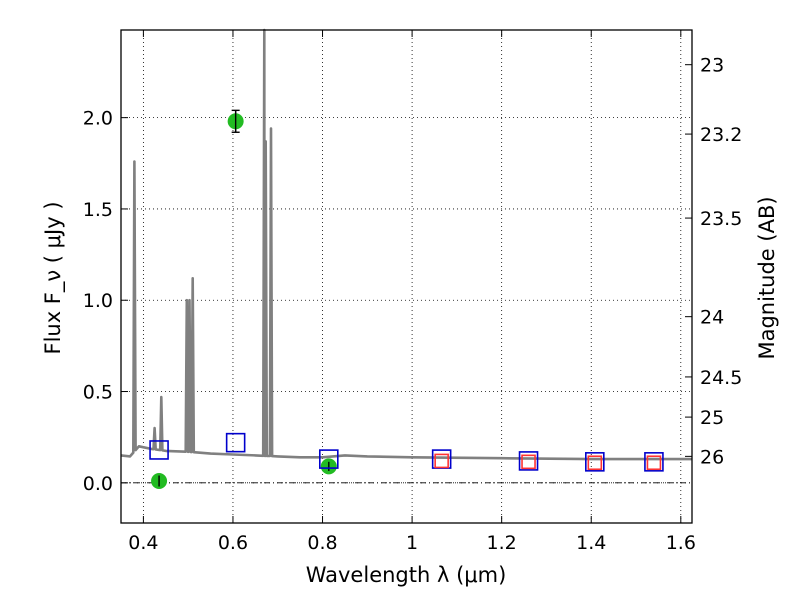  Describe the element at coordinates (681, 543) in the screenshot. I see `x-tick-label: 1.6` at that location.